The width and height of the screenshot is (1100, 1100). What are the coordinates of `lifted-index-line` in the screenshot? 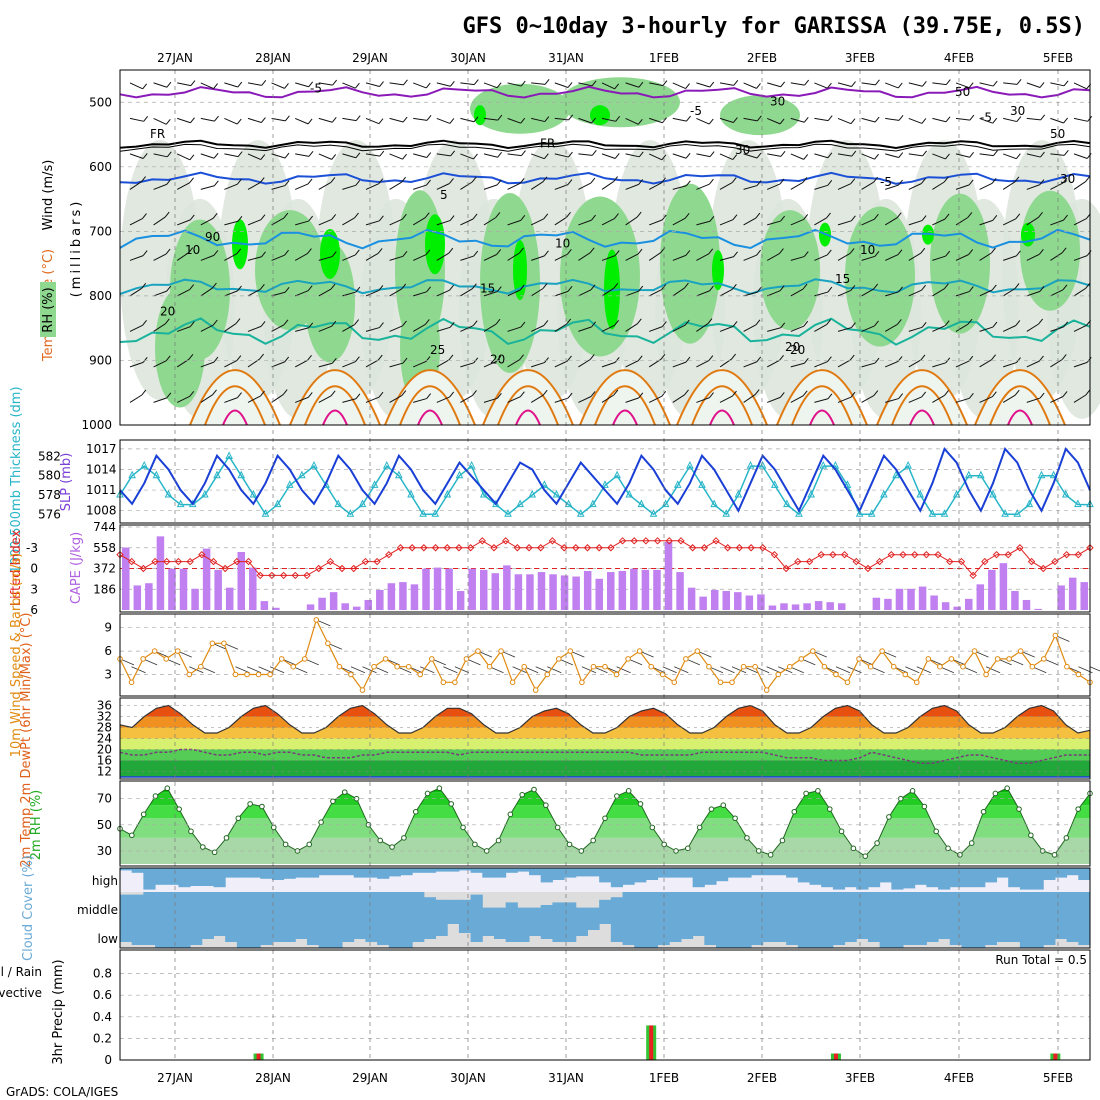 It's located at (605, 558).